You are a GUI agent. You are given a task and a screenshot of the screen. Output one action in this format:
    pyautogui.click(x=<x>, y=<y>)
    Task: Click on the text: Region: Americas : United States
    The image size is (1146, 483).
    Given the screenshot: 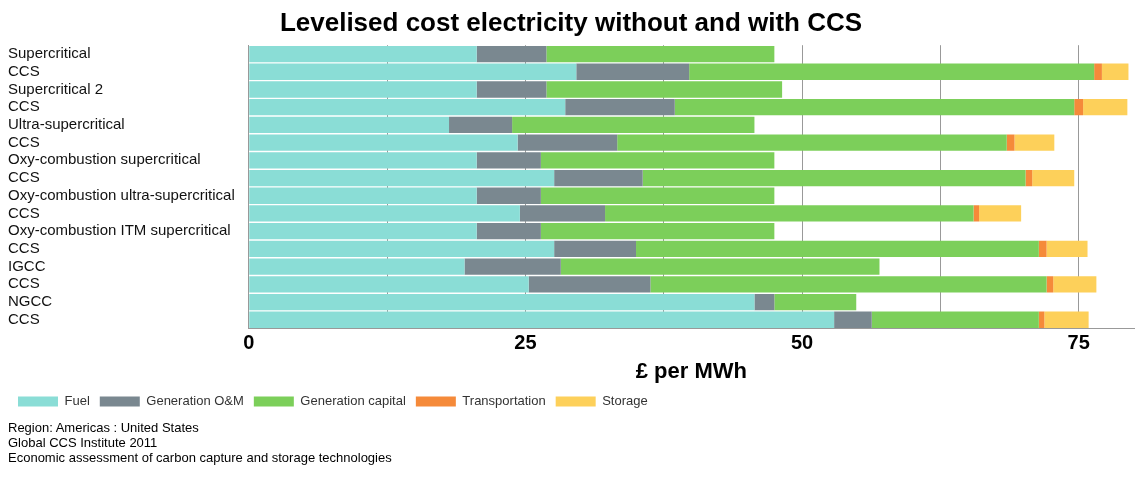 What is the action you would take?
    pyautogui.click(x=104, y=427)
    